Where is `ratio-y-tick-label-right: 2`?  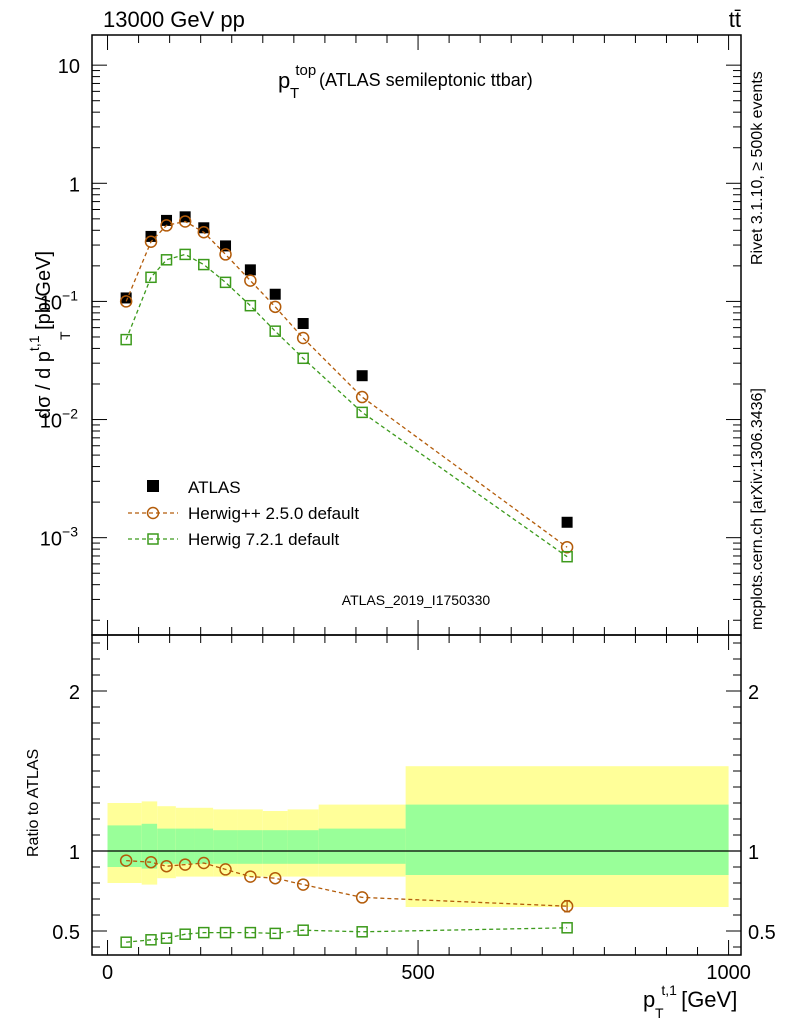
ratio-y-tick-label-right: 2 is located at coordinates (753, 693).